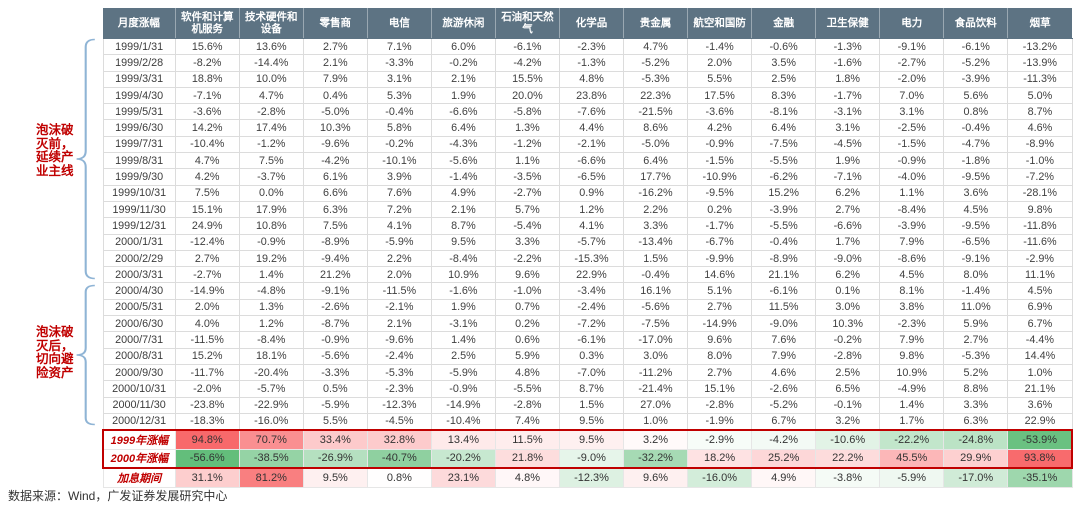 The width and height of the screenshot is (1080, 508). I want to click on value-cell: 21.1%, so click(1040, 389).